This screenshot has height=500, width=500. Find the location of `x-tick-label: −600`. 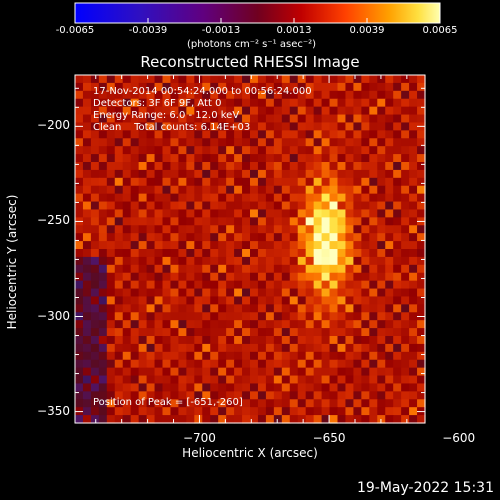

x-tick-label: −600 is located at coordinates (459, 438).